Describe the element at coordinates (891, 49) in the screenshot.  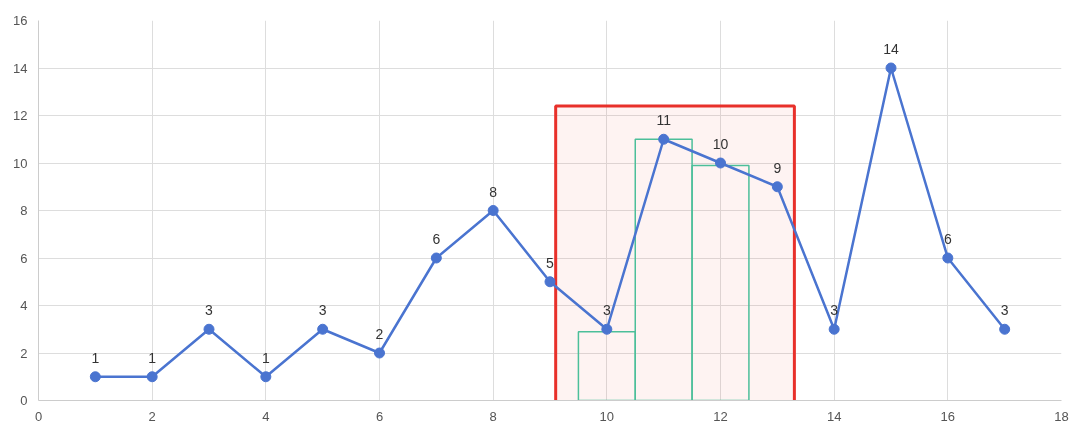
I see `data-label: 14` at that location.